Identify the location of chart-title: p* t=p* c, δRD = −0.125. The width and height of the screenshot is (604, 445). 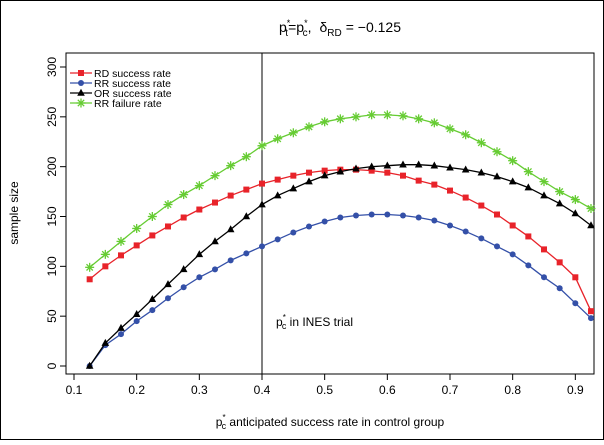
(340, 28).